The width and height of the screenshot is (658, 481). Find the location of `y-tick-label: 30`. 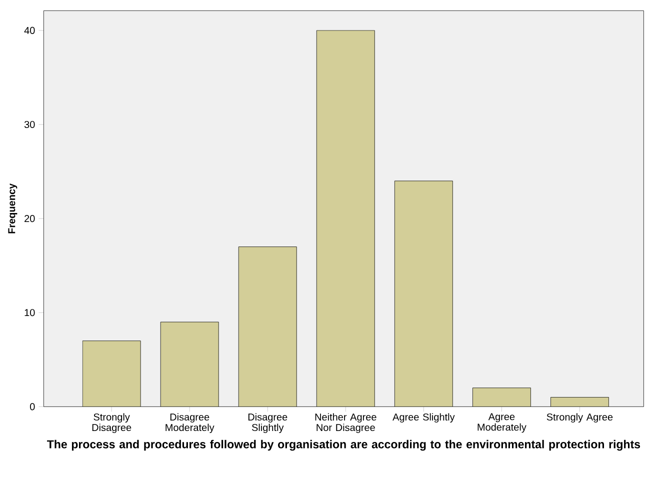

y-tick-label: 30 is located at coordinates (29, 124).